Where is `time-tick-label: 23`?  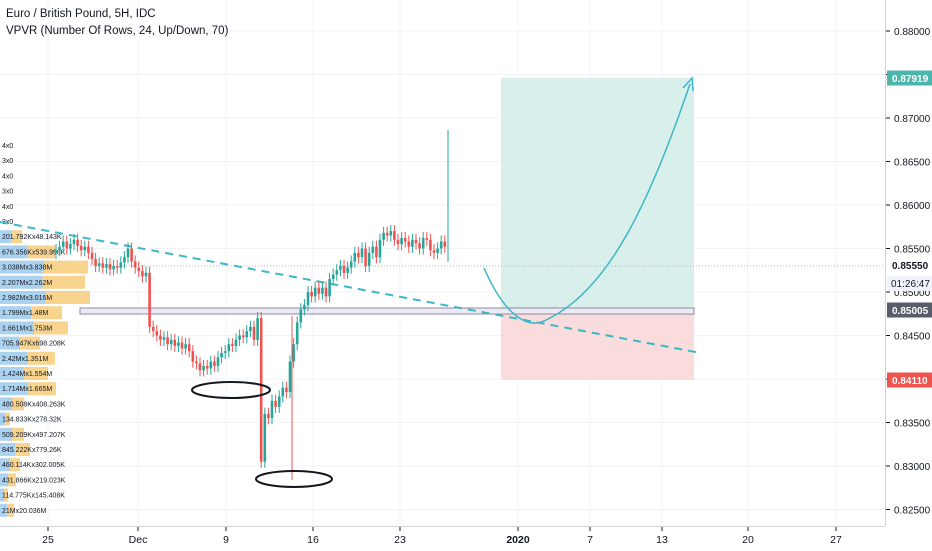 time-tick-label: 23 is located at coordinates (400, 540).